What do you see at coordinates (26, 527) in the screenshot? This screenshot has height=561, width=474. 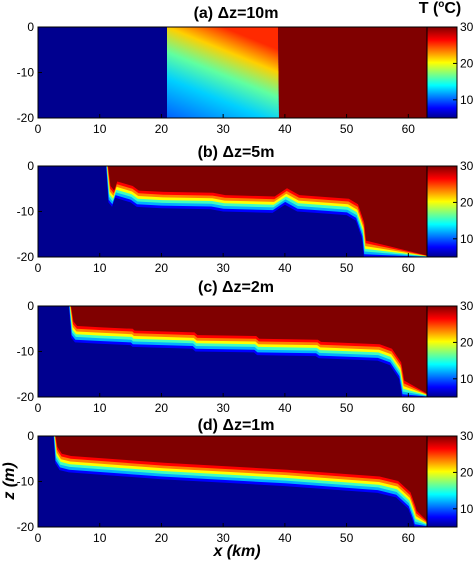 I see `panel-d-y-tick-label: -20` at bounding box center [26, 527].